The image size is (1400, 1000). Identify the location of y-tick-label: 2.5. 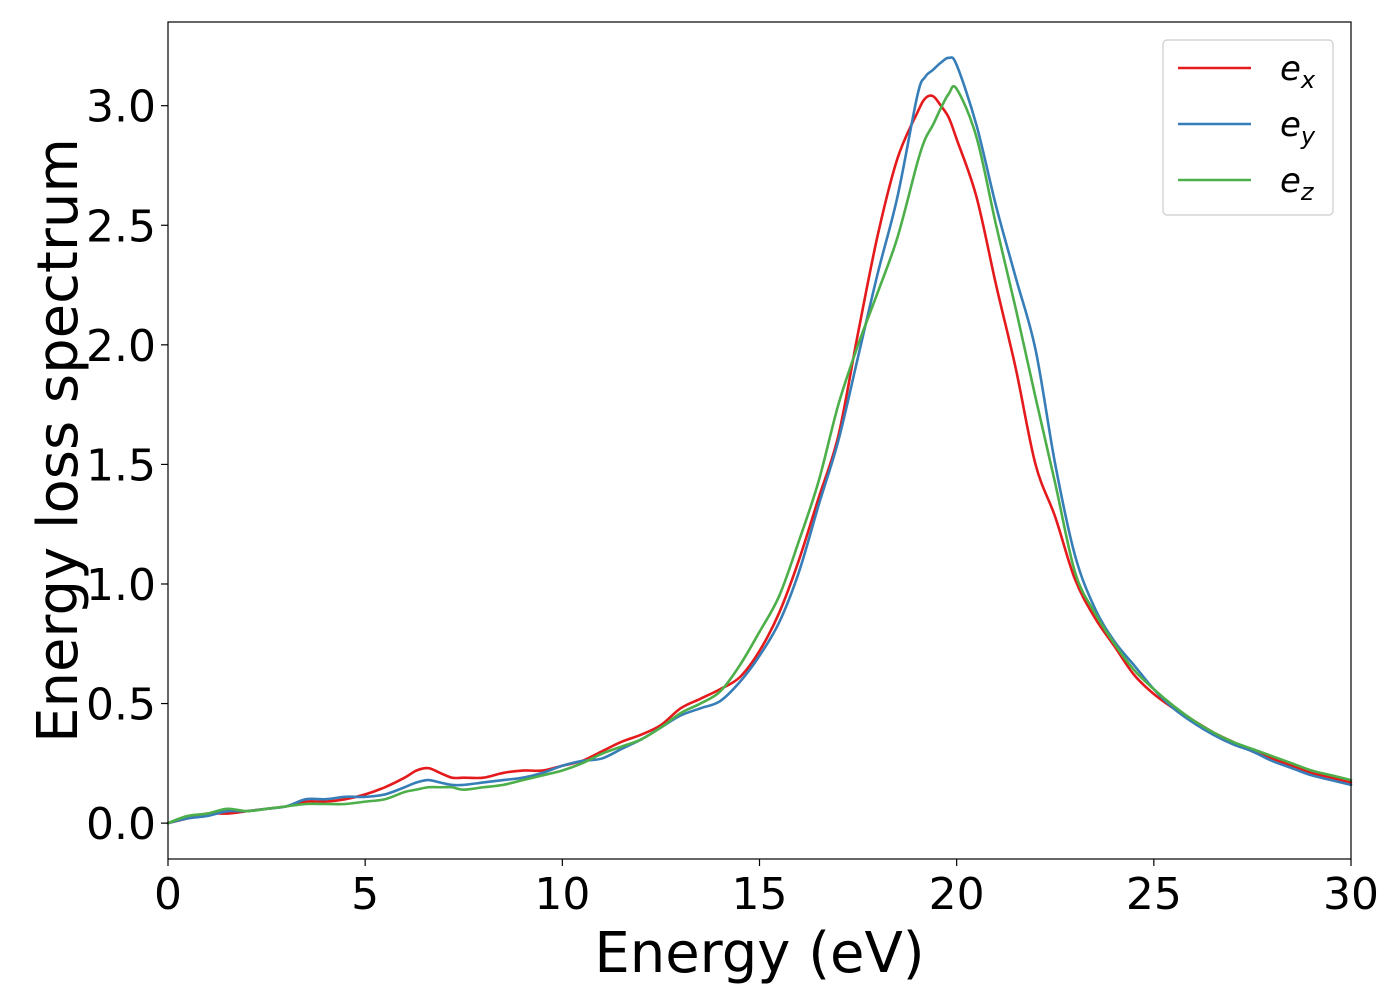
(121, 226).